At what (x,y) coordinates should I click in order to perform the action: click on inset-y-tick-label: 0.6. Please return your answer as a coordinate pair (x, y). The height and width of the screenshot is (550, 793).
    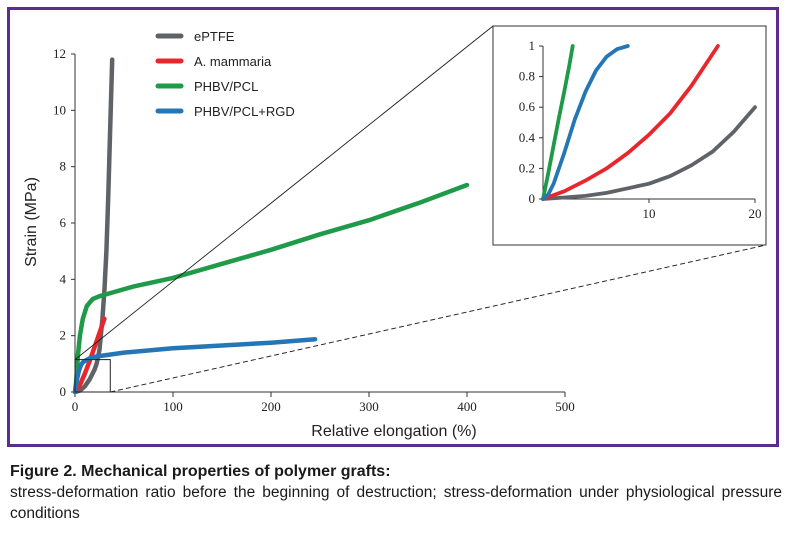
    Looking at the image, I should click on (527, 106).